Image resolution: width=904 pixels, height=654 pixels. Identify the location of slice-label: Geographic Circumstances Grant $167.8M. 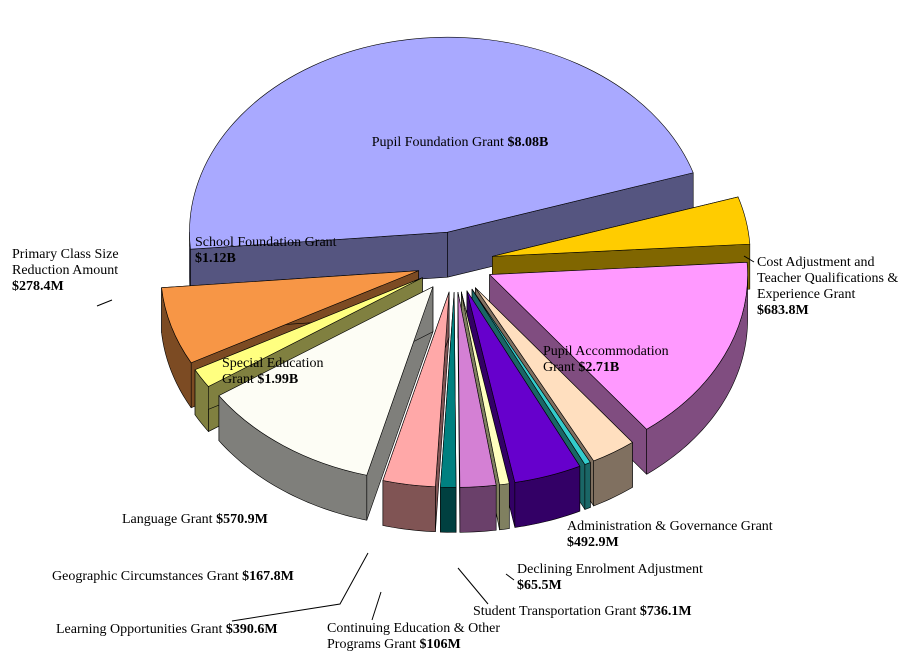
(187, 577).